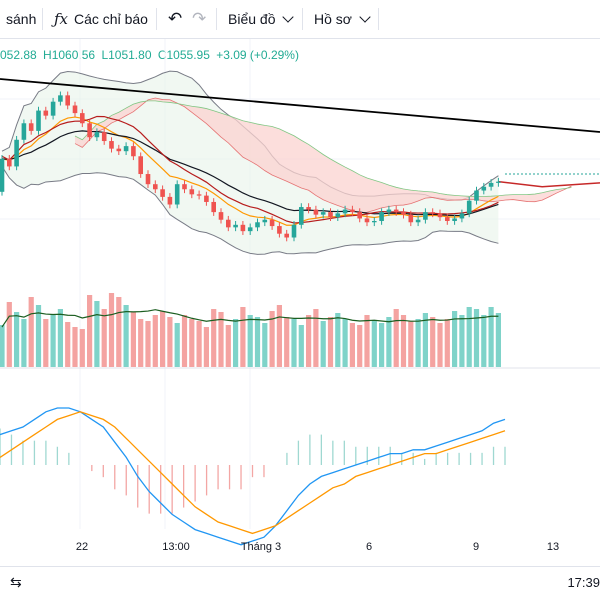 The height and width of the screenshot is (601, 600). What do you see at coordinates (111, 19) in the screenshot?
I see `indicators-label: Các chỉ báo` at bounding box center [111, 19].